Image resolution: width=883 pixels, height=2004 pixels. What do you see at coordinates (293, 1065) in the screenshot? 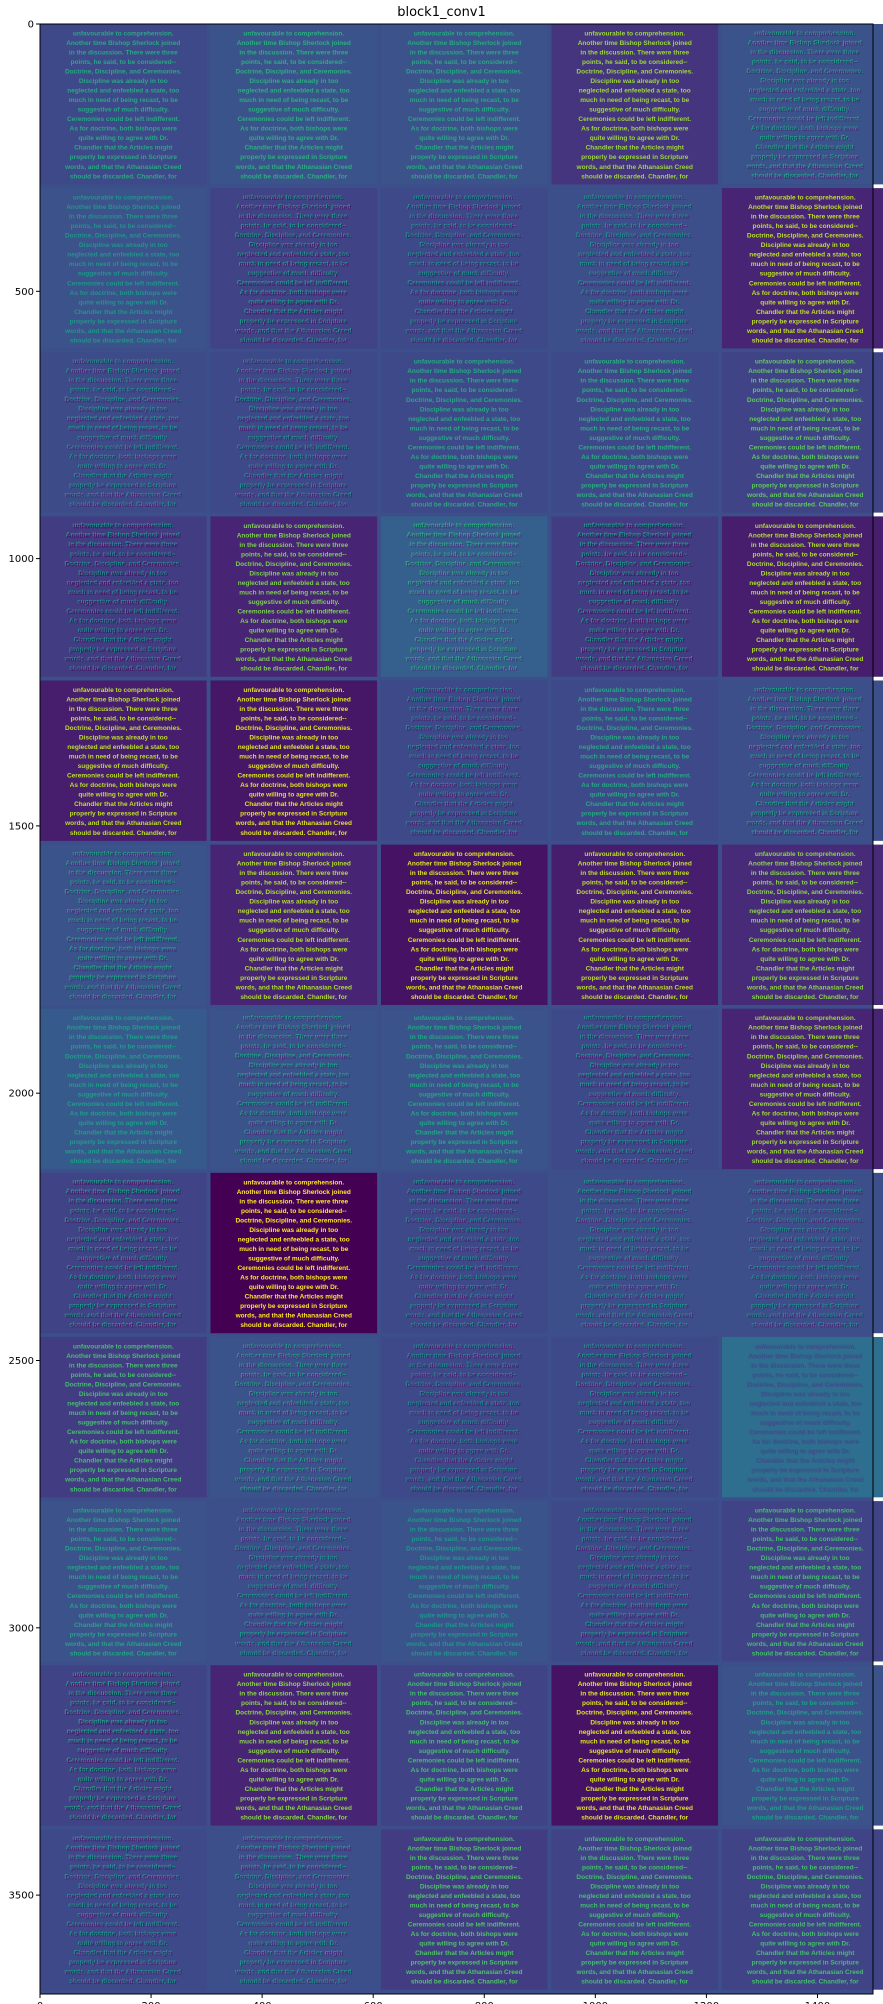
I see `tile-text-line-highlight: Discipline was already in too` at bounding box center [293, 1065].